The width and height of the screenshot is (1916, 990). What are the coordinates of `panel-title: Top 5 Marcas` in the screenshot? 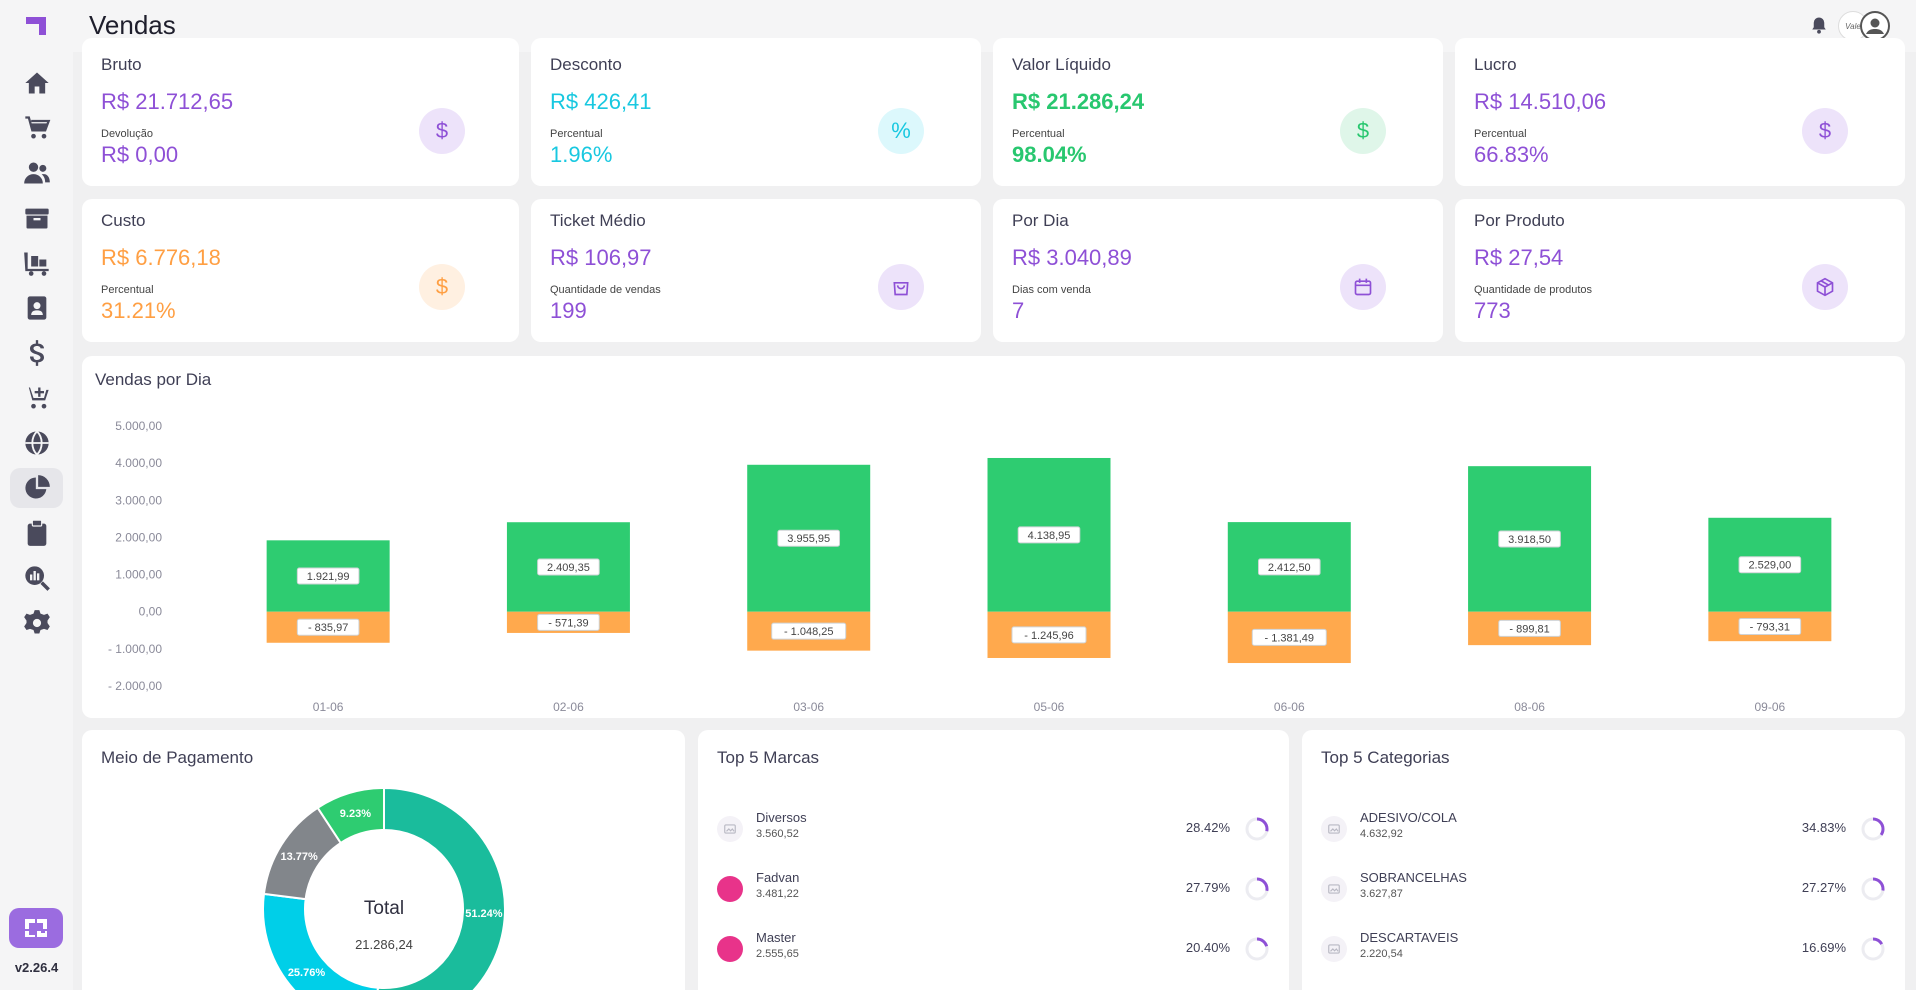 It's located at (768, 757).